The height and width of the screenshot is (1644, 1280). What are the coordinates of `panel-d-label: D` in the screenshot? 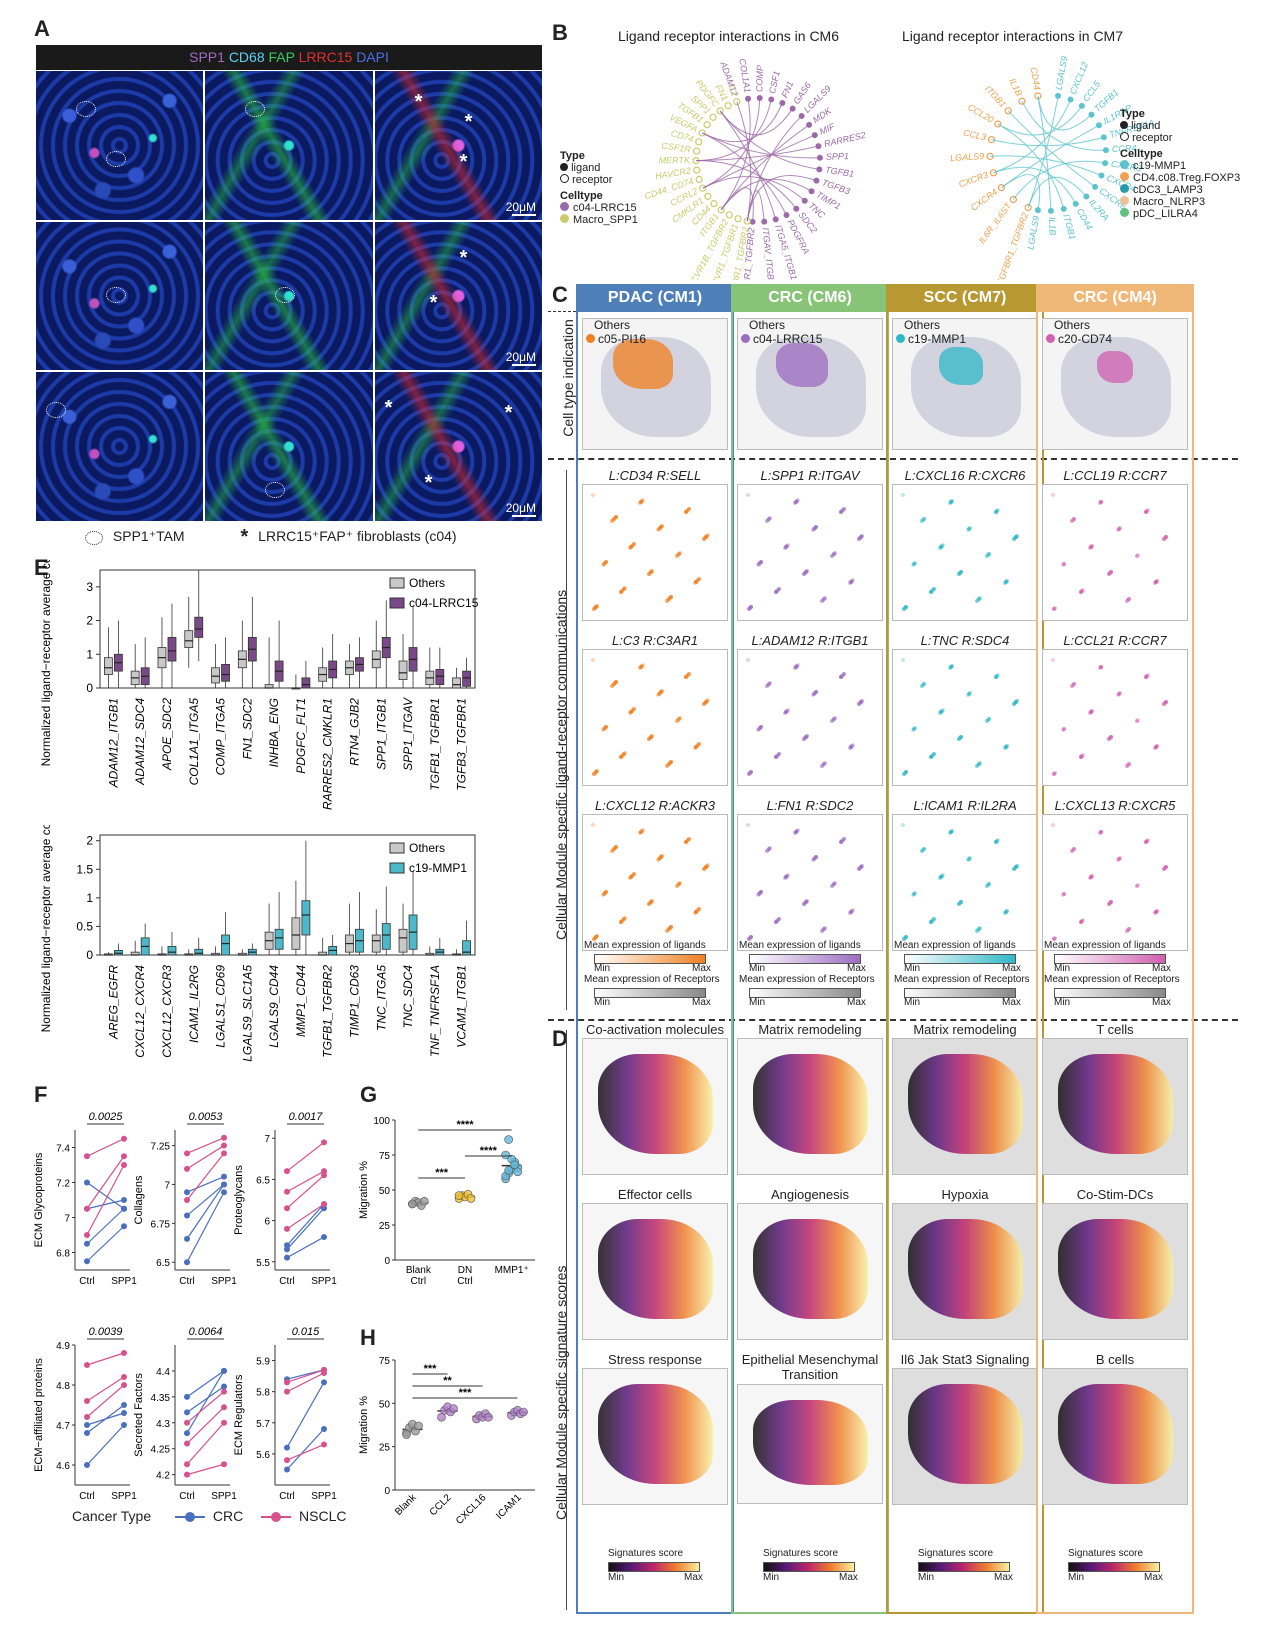 It's located at (560, 1038).